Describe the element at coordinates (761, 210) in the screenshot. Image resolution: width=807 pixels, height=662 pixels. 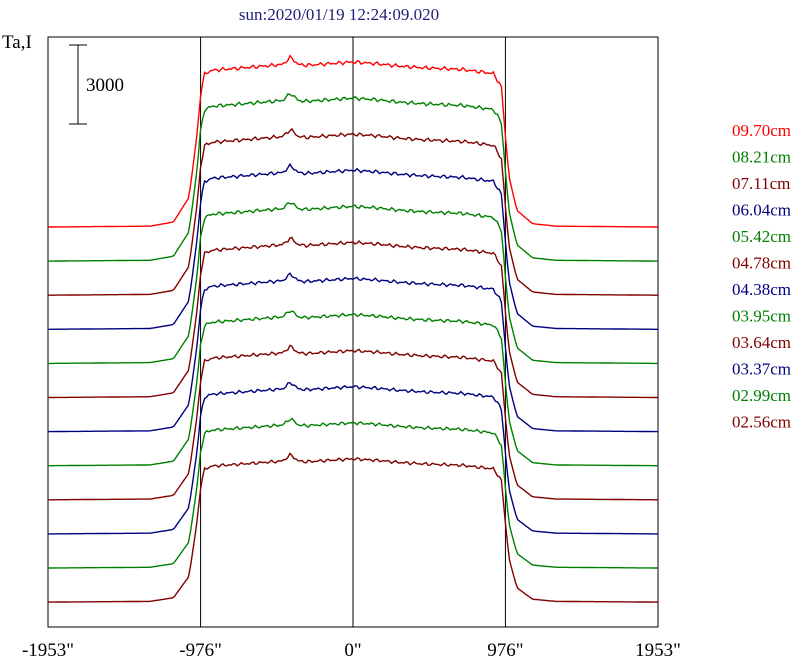
I see `legend-item-06.04cm: 06.04cm` at that location.